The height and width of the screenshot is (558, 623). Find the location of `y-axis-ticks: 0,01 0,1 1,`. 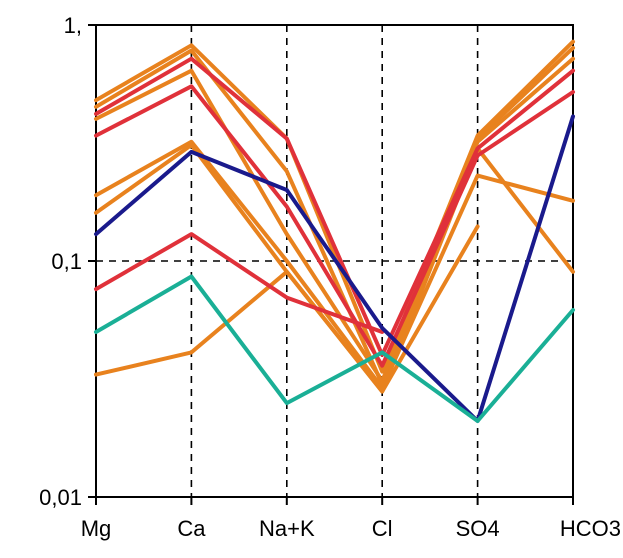

y-axis-ticks: 0,01 0,1 1, is located at coordinates (67, 261).